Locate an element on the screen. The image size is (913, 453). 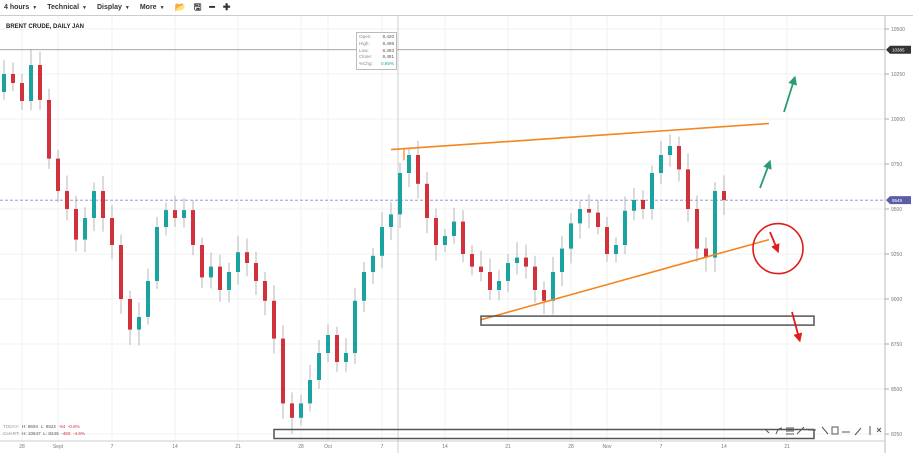
x-tick-label: Nov is located at coordinates (607, 447).